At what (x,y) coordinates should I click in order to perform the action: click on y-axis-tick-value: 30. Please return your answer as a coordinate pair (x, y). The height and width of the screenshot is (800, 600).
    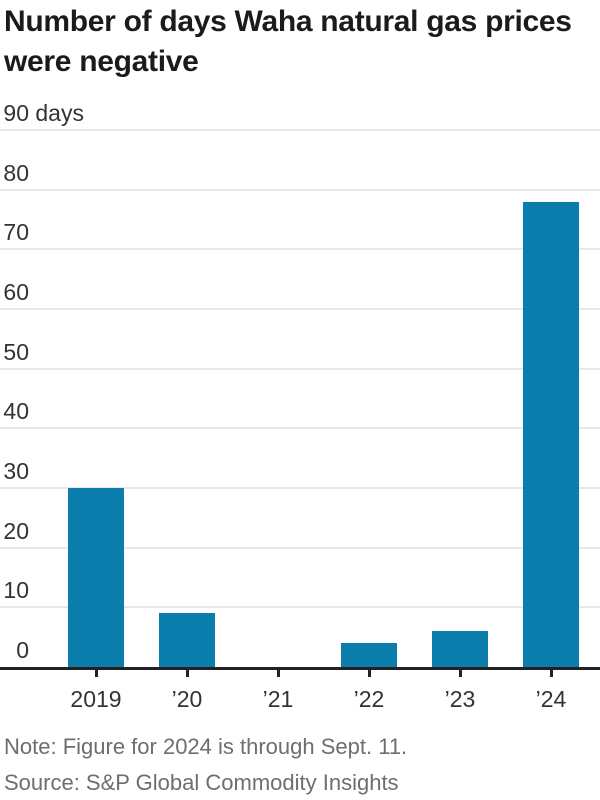
    Looking at the image, I should click on (16, 471).